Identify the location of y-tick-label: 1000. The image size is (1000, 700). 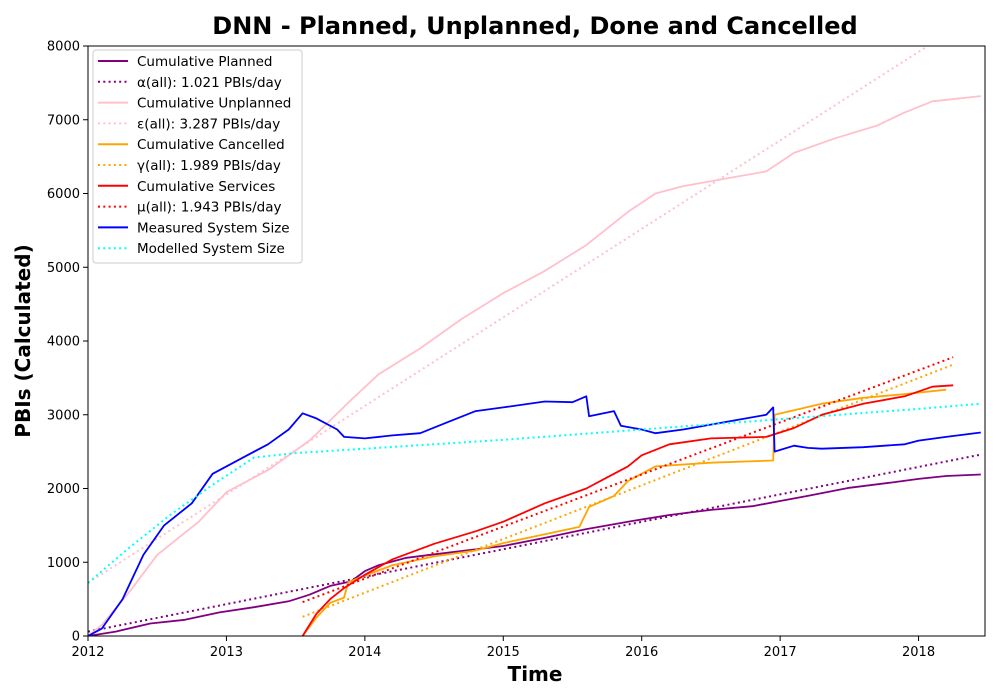
(63, 563).